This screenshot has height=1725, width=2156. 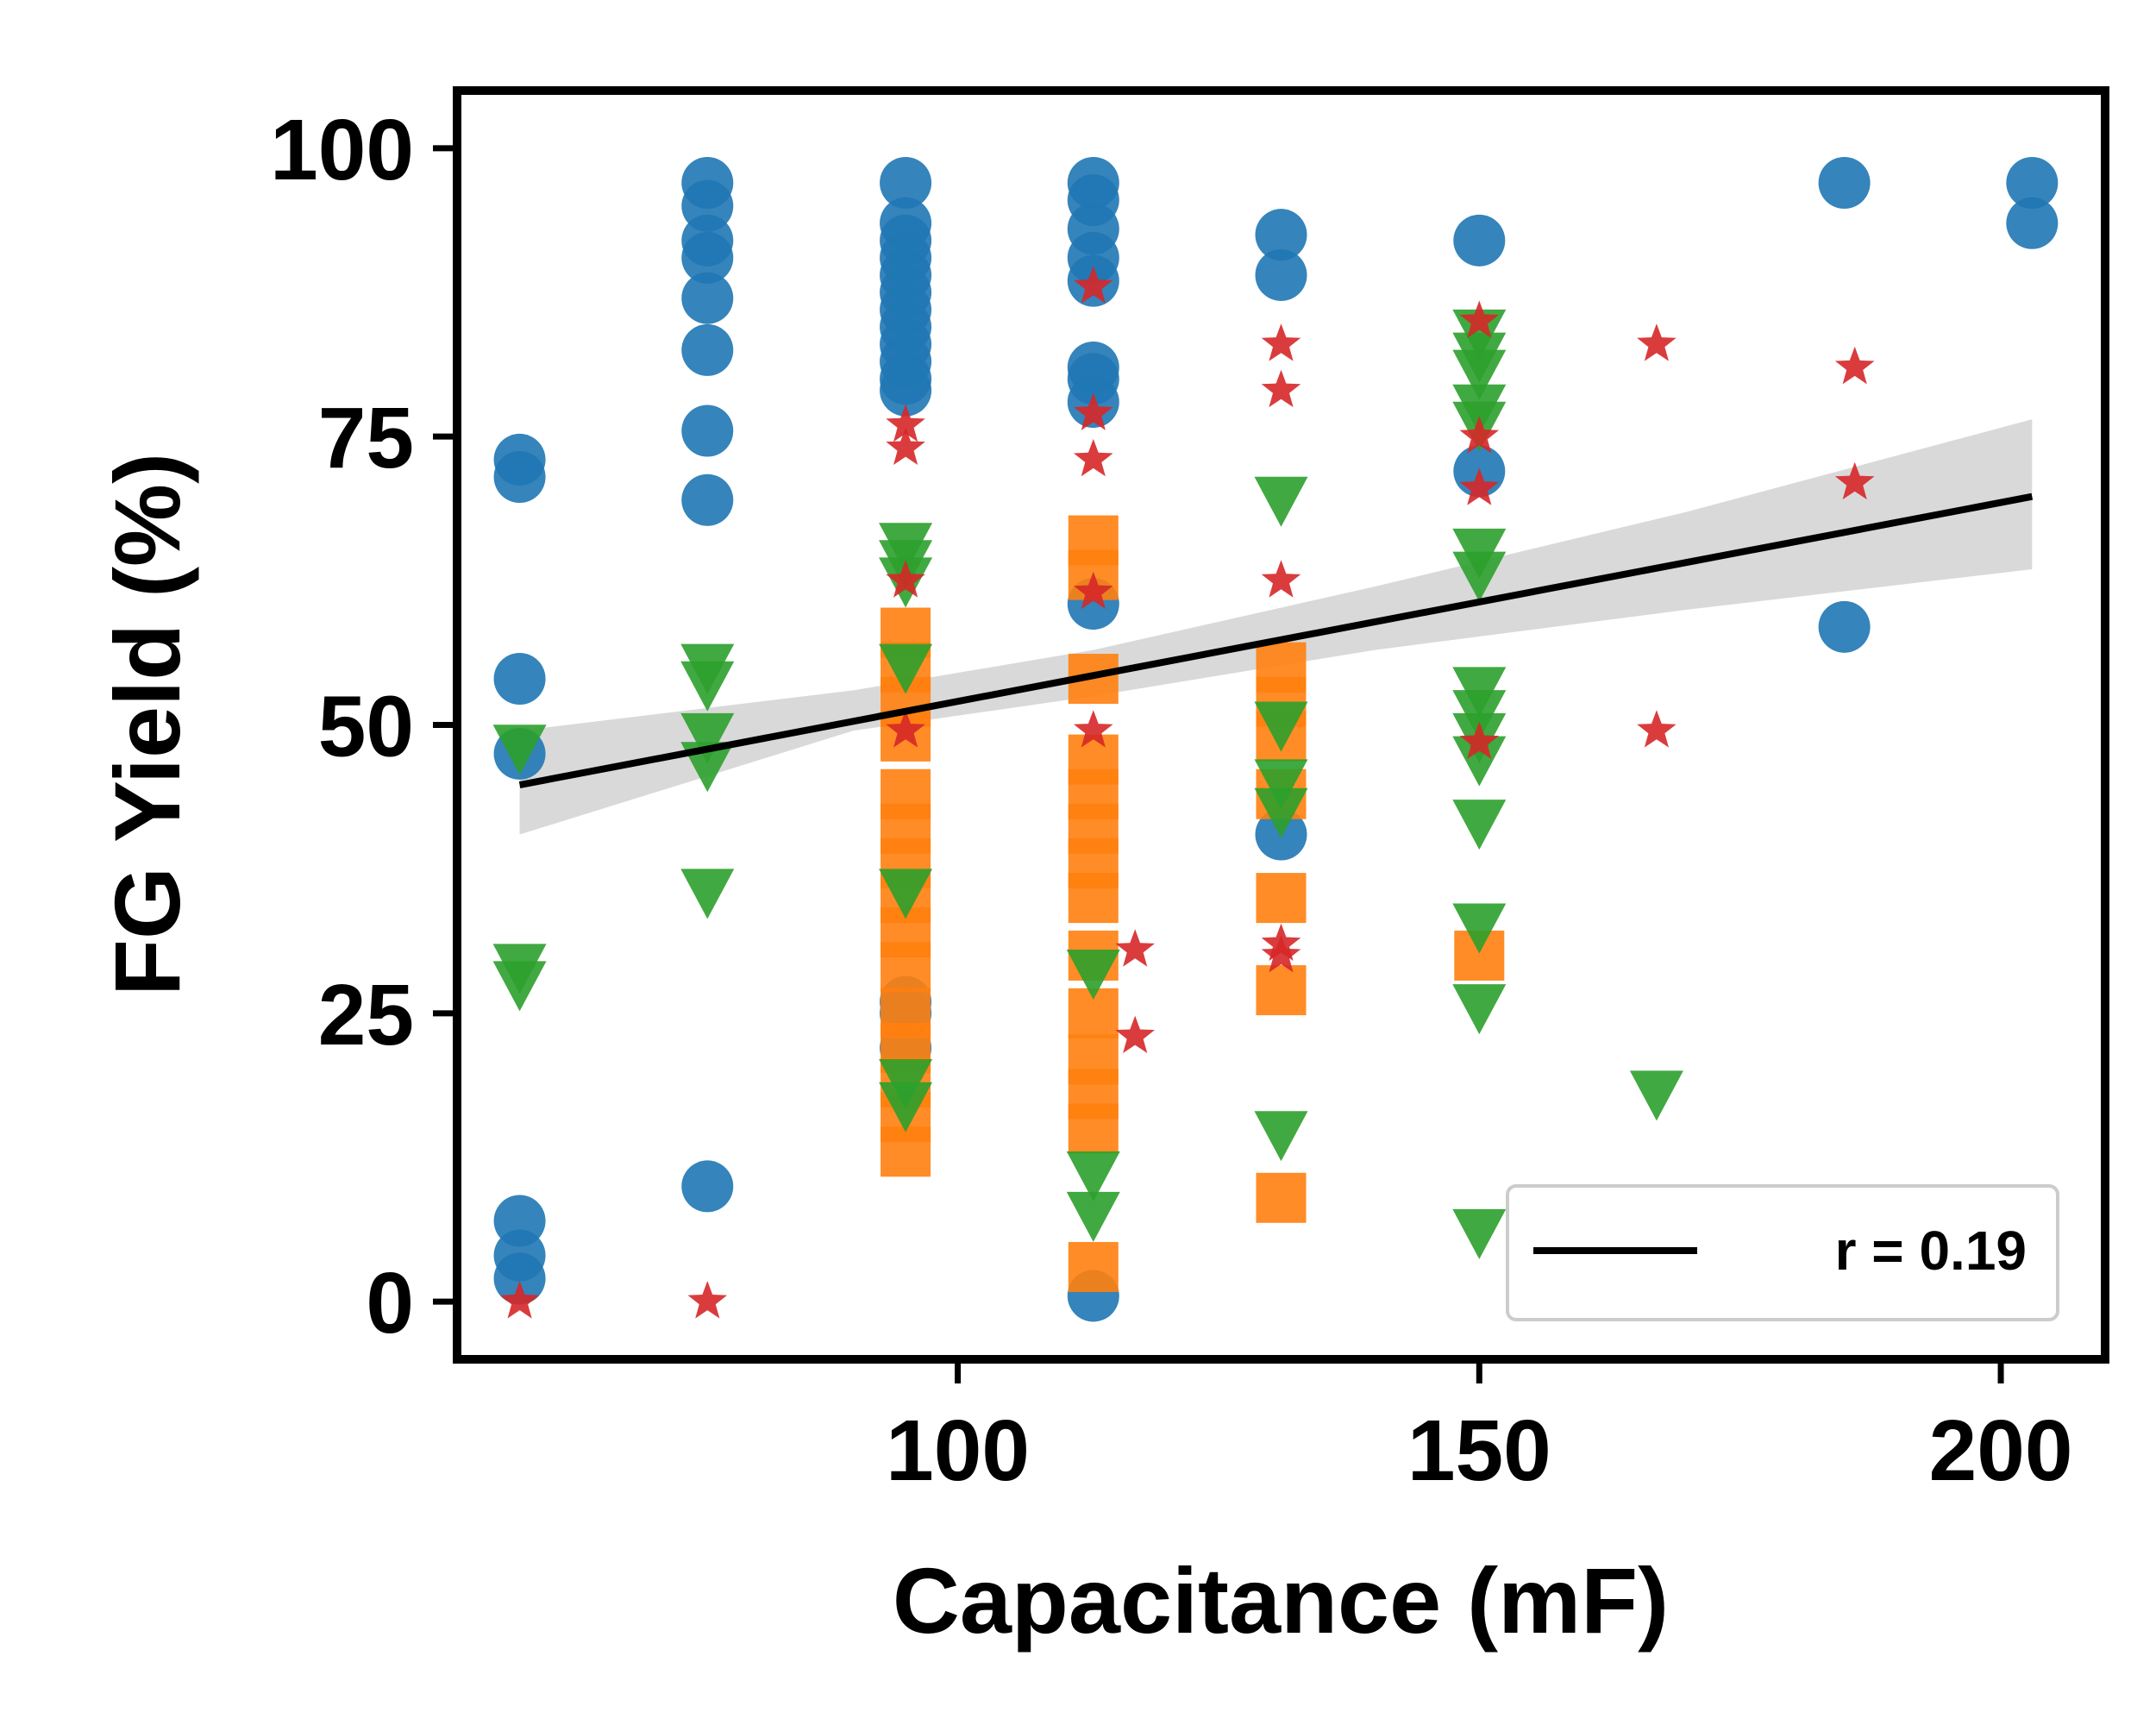 I want to click on y-tick-label: 50, so click(x=366, y=727).